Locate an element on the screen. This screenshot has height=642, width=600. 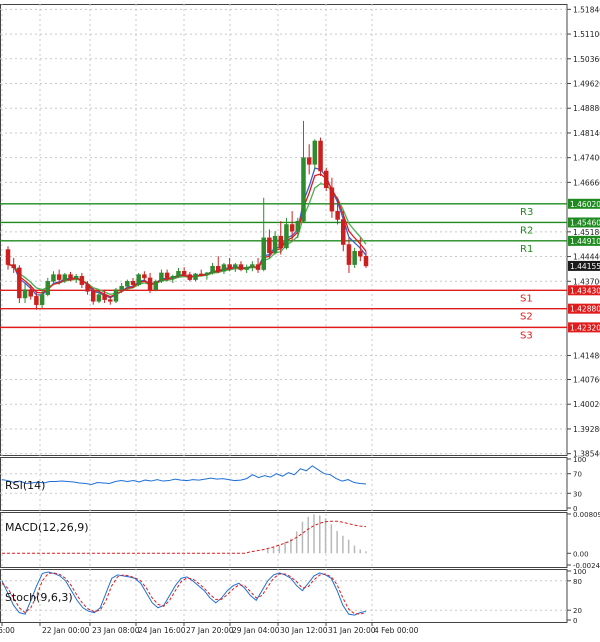
current-price-tag is located at coordinates (584, 265).